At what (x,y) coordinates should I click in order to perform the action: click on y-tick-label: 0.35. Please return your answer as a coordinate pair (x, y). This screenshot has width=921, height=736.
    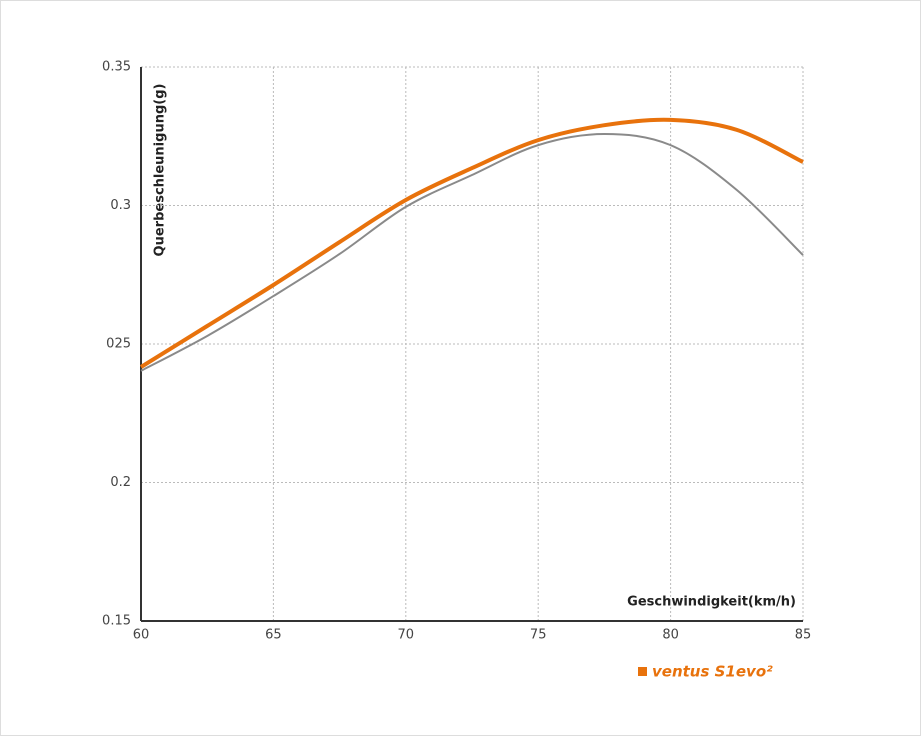
    Looking at the image, I should click on (116, 67).